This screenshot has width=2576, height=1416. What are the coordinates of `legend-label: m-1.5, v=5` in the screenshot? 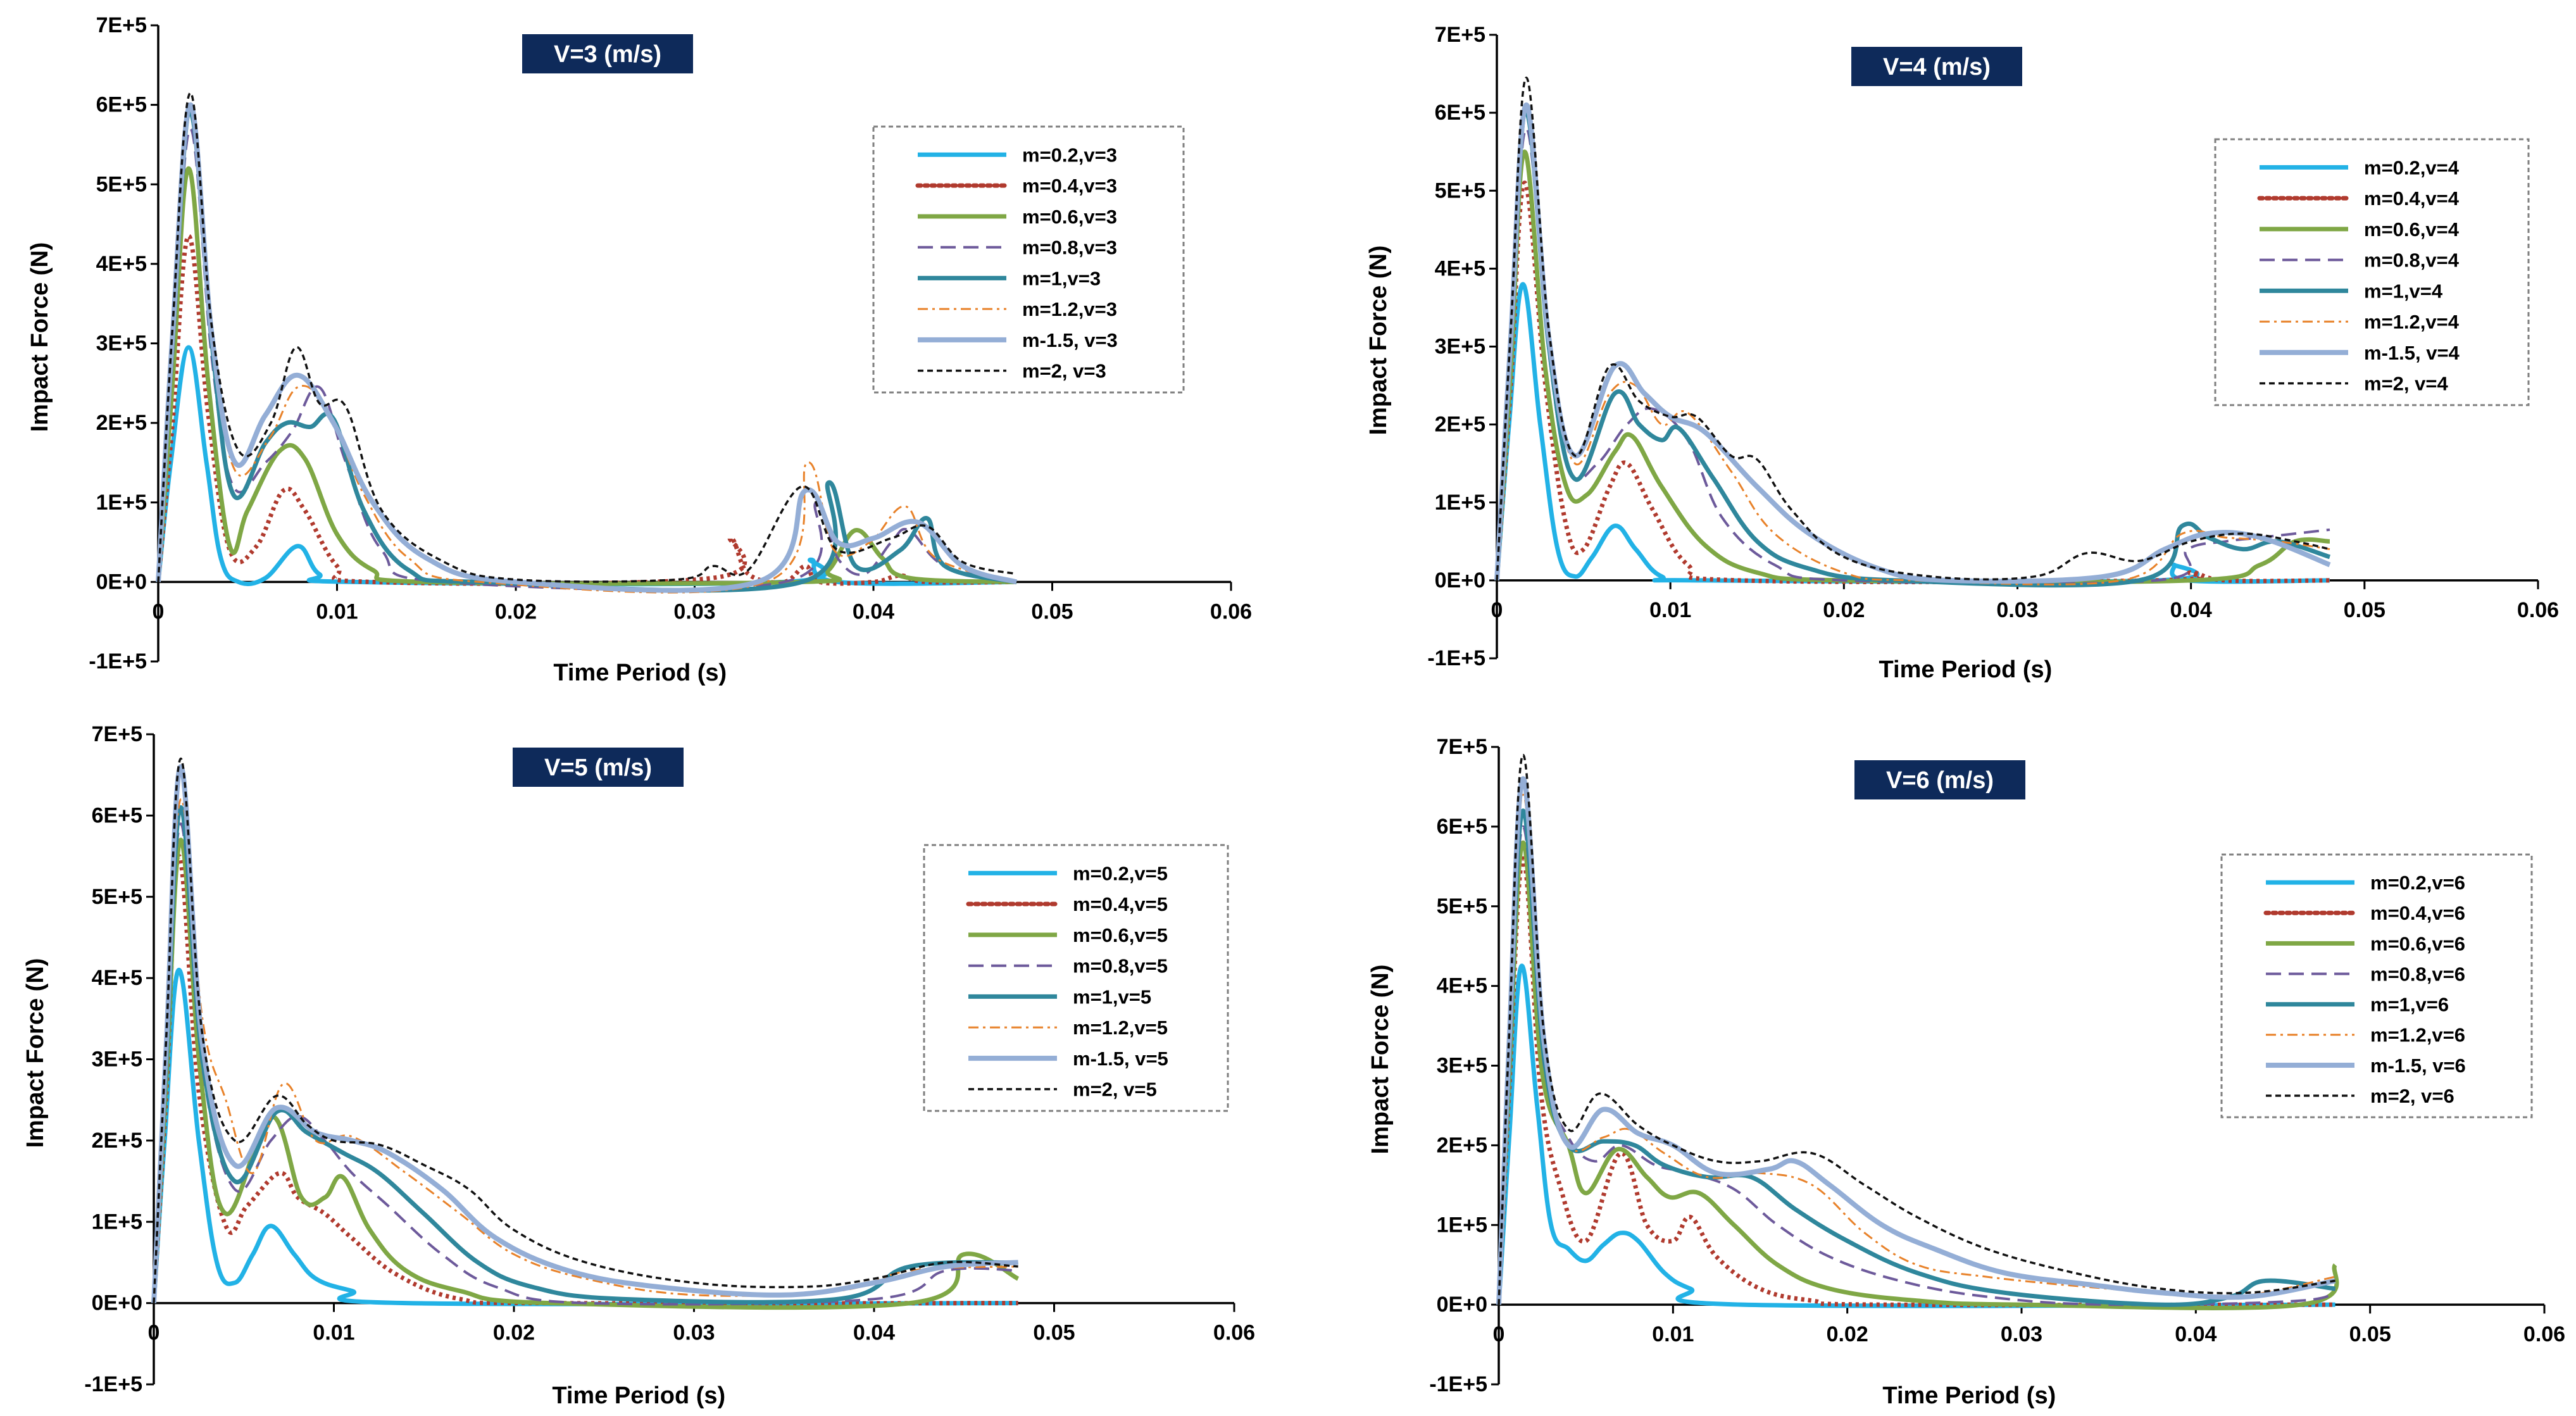 It's located at (1120, 1059).